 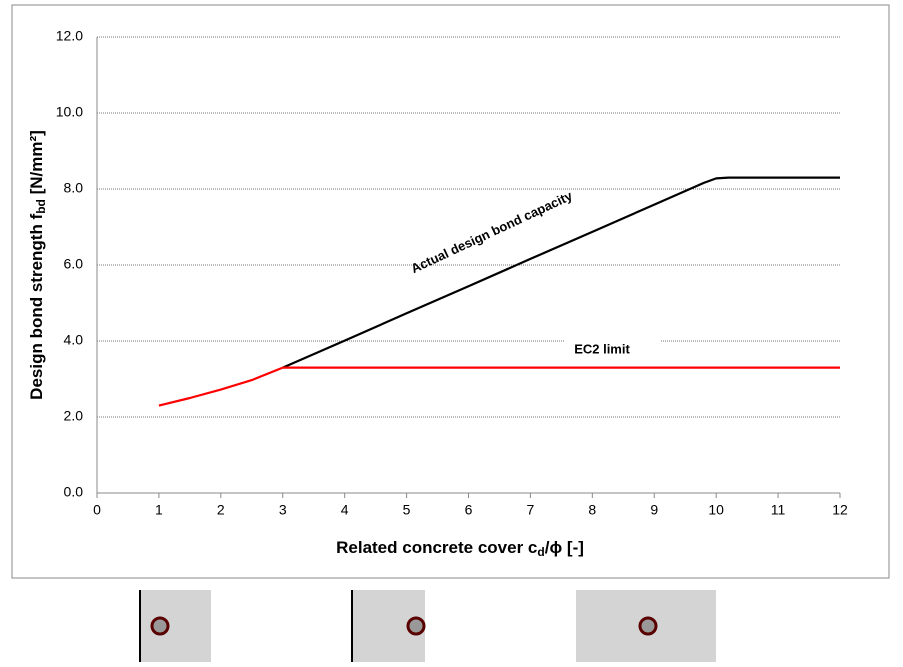 I want to click on y-label-text: Design bond strength f, so click(x=36, y=306).